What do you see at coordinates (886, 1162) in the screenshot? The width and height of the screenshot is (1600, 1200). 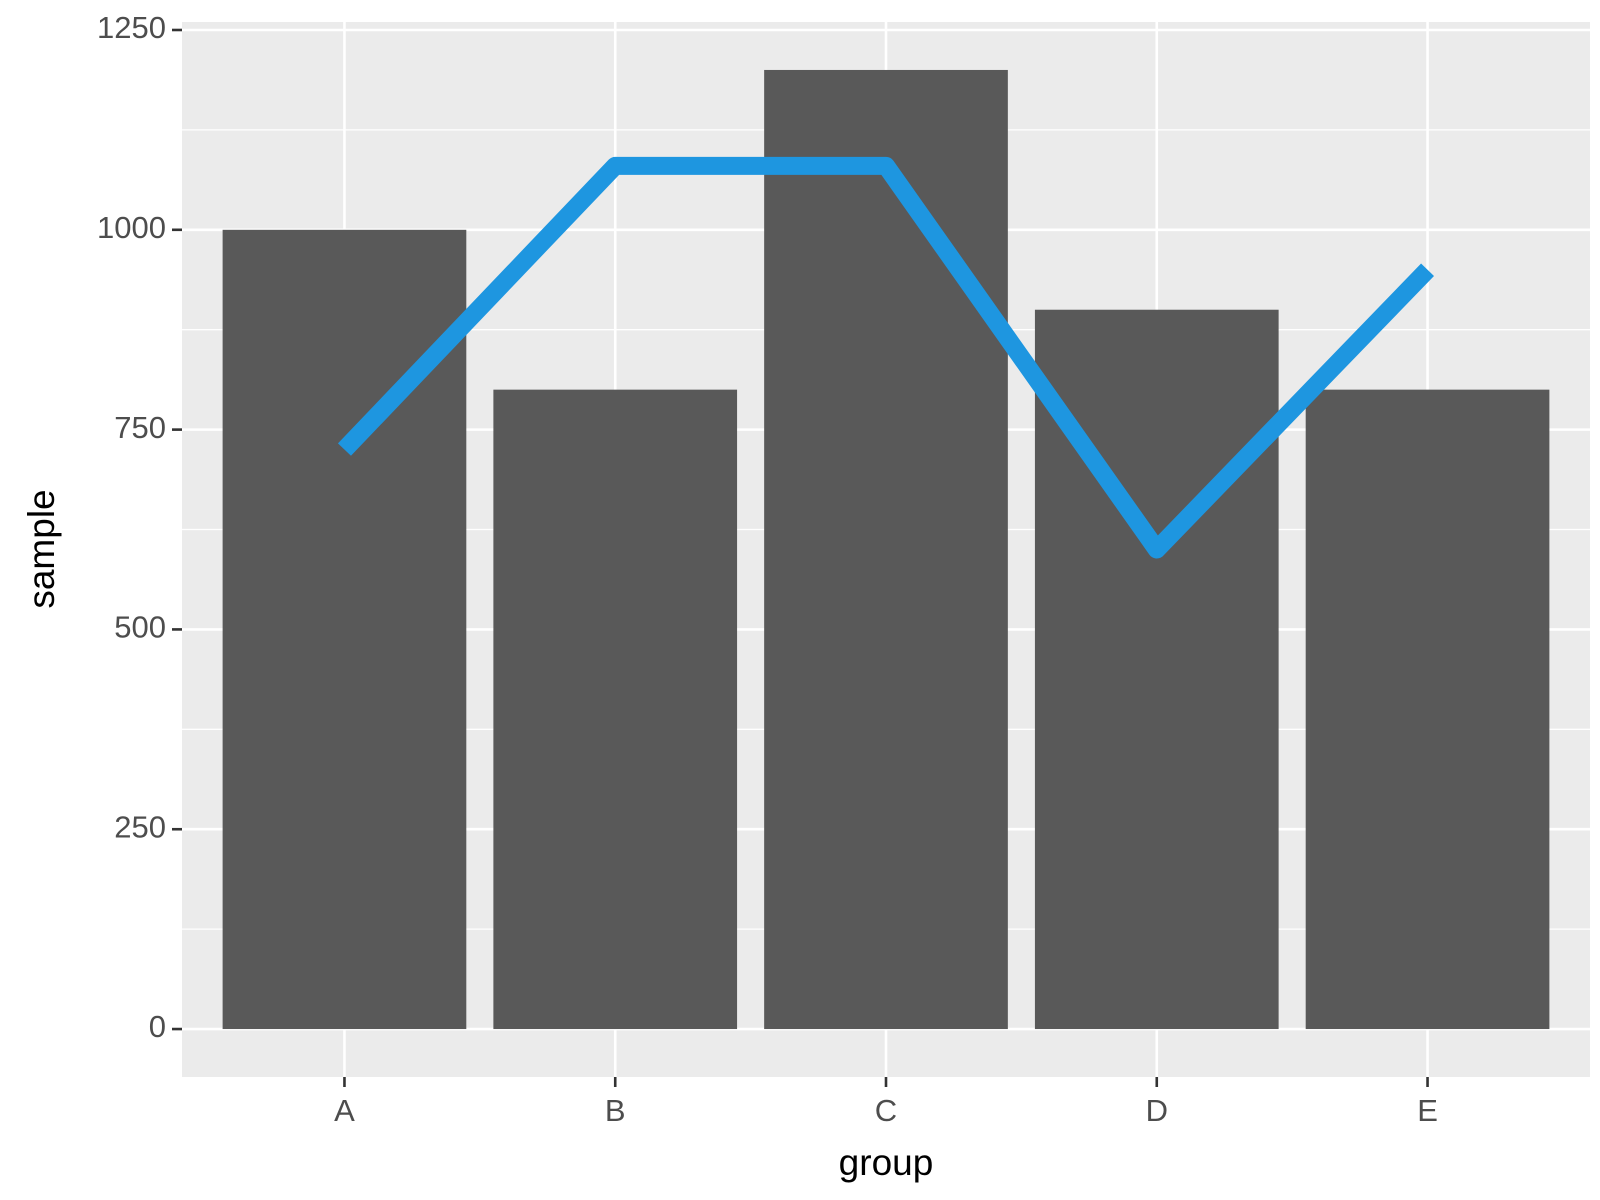 I see `x-axis-title: group` at bounding box center [886, 1162].